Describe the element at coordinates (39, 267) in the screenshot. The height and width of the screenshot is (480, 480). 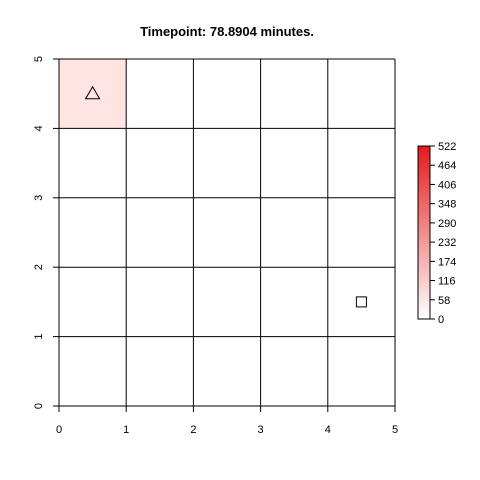
I see `y-tick-label: 2` at that location.